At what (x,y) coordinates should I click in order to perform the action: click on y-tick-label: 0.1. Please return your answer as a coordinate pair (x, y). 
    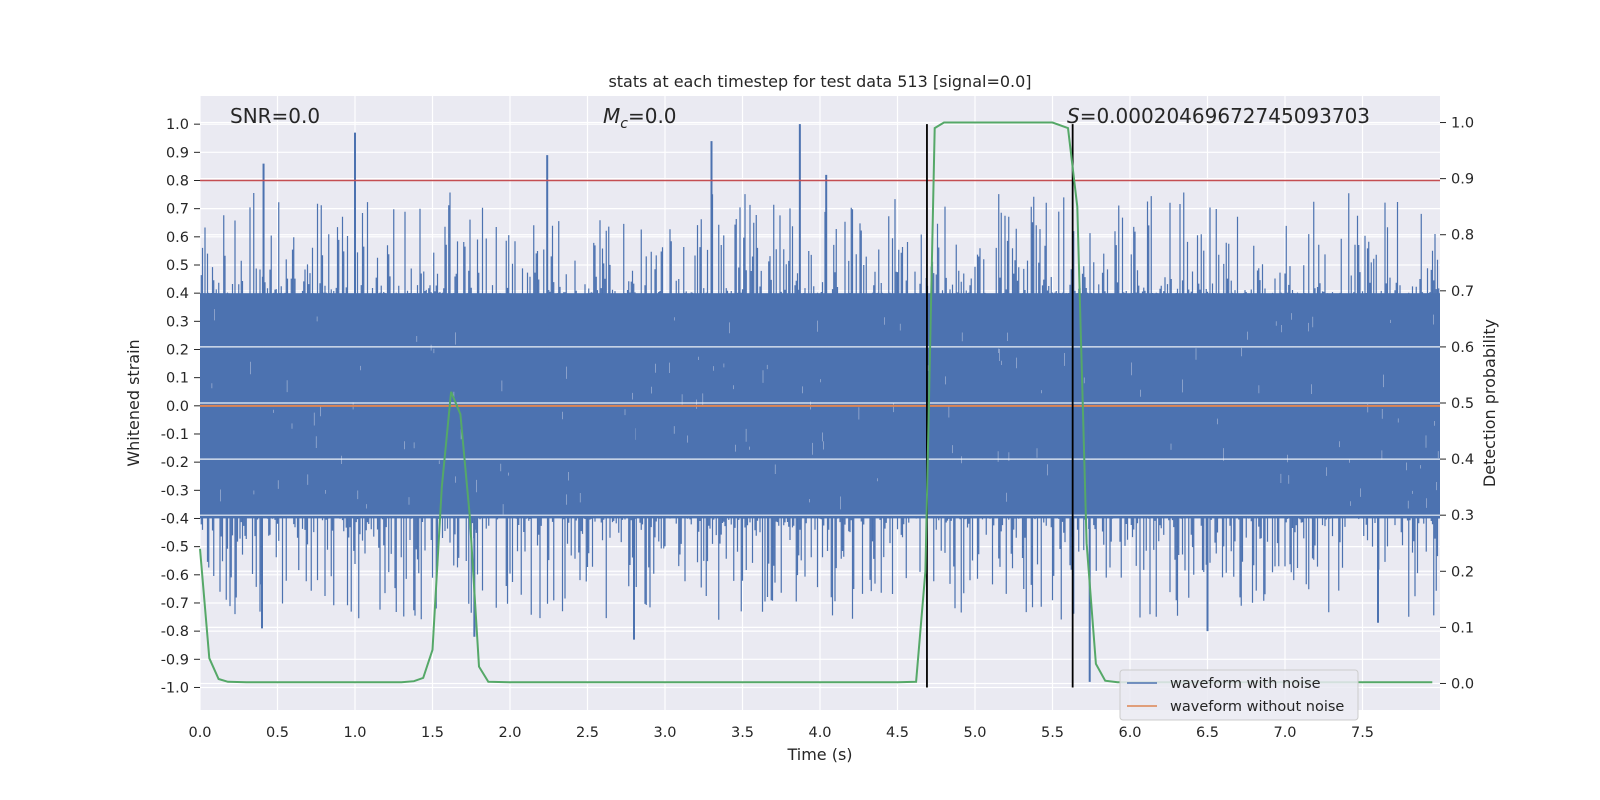
    Looking at the image, I should click on (177, 379).